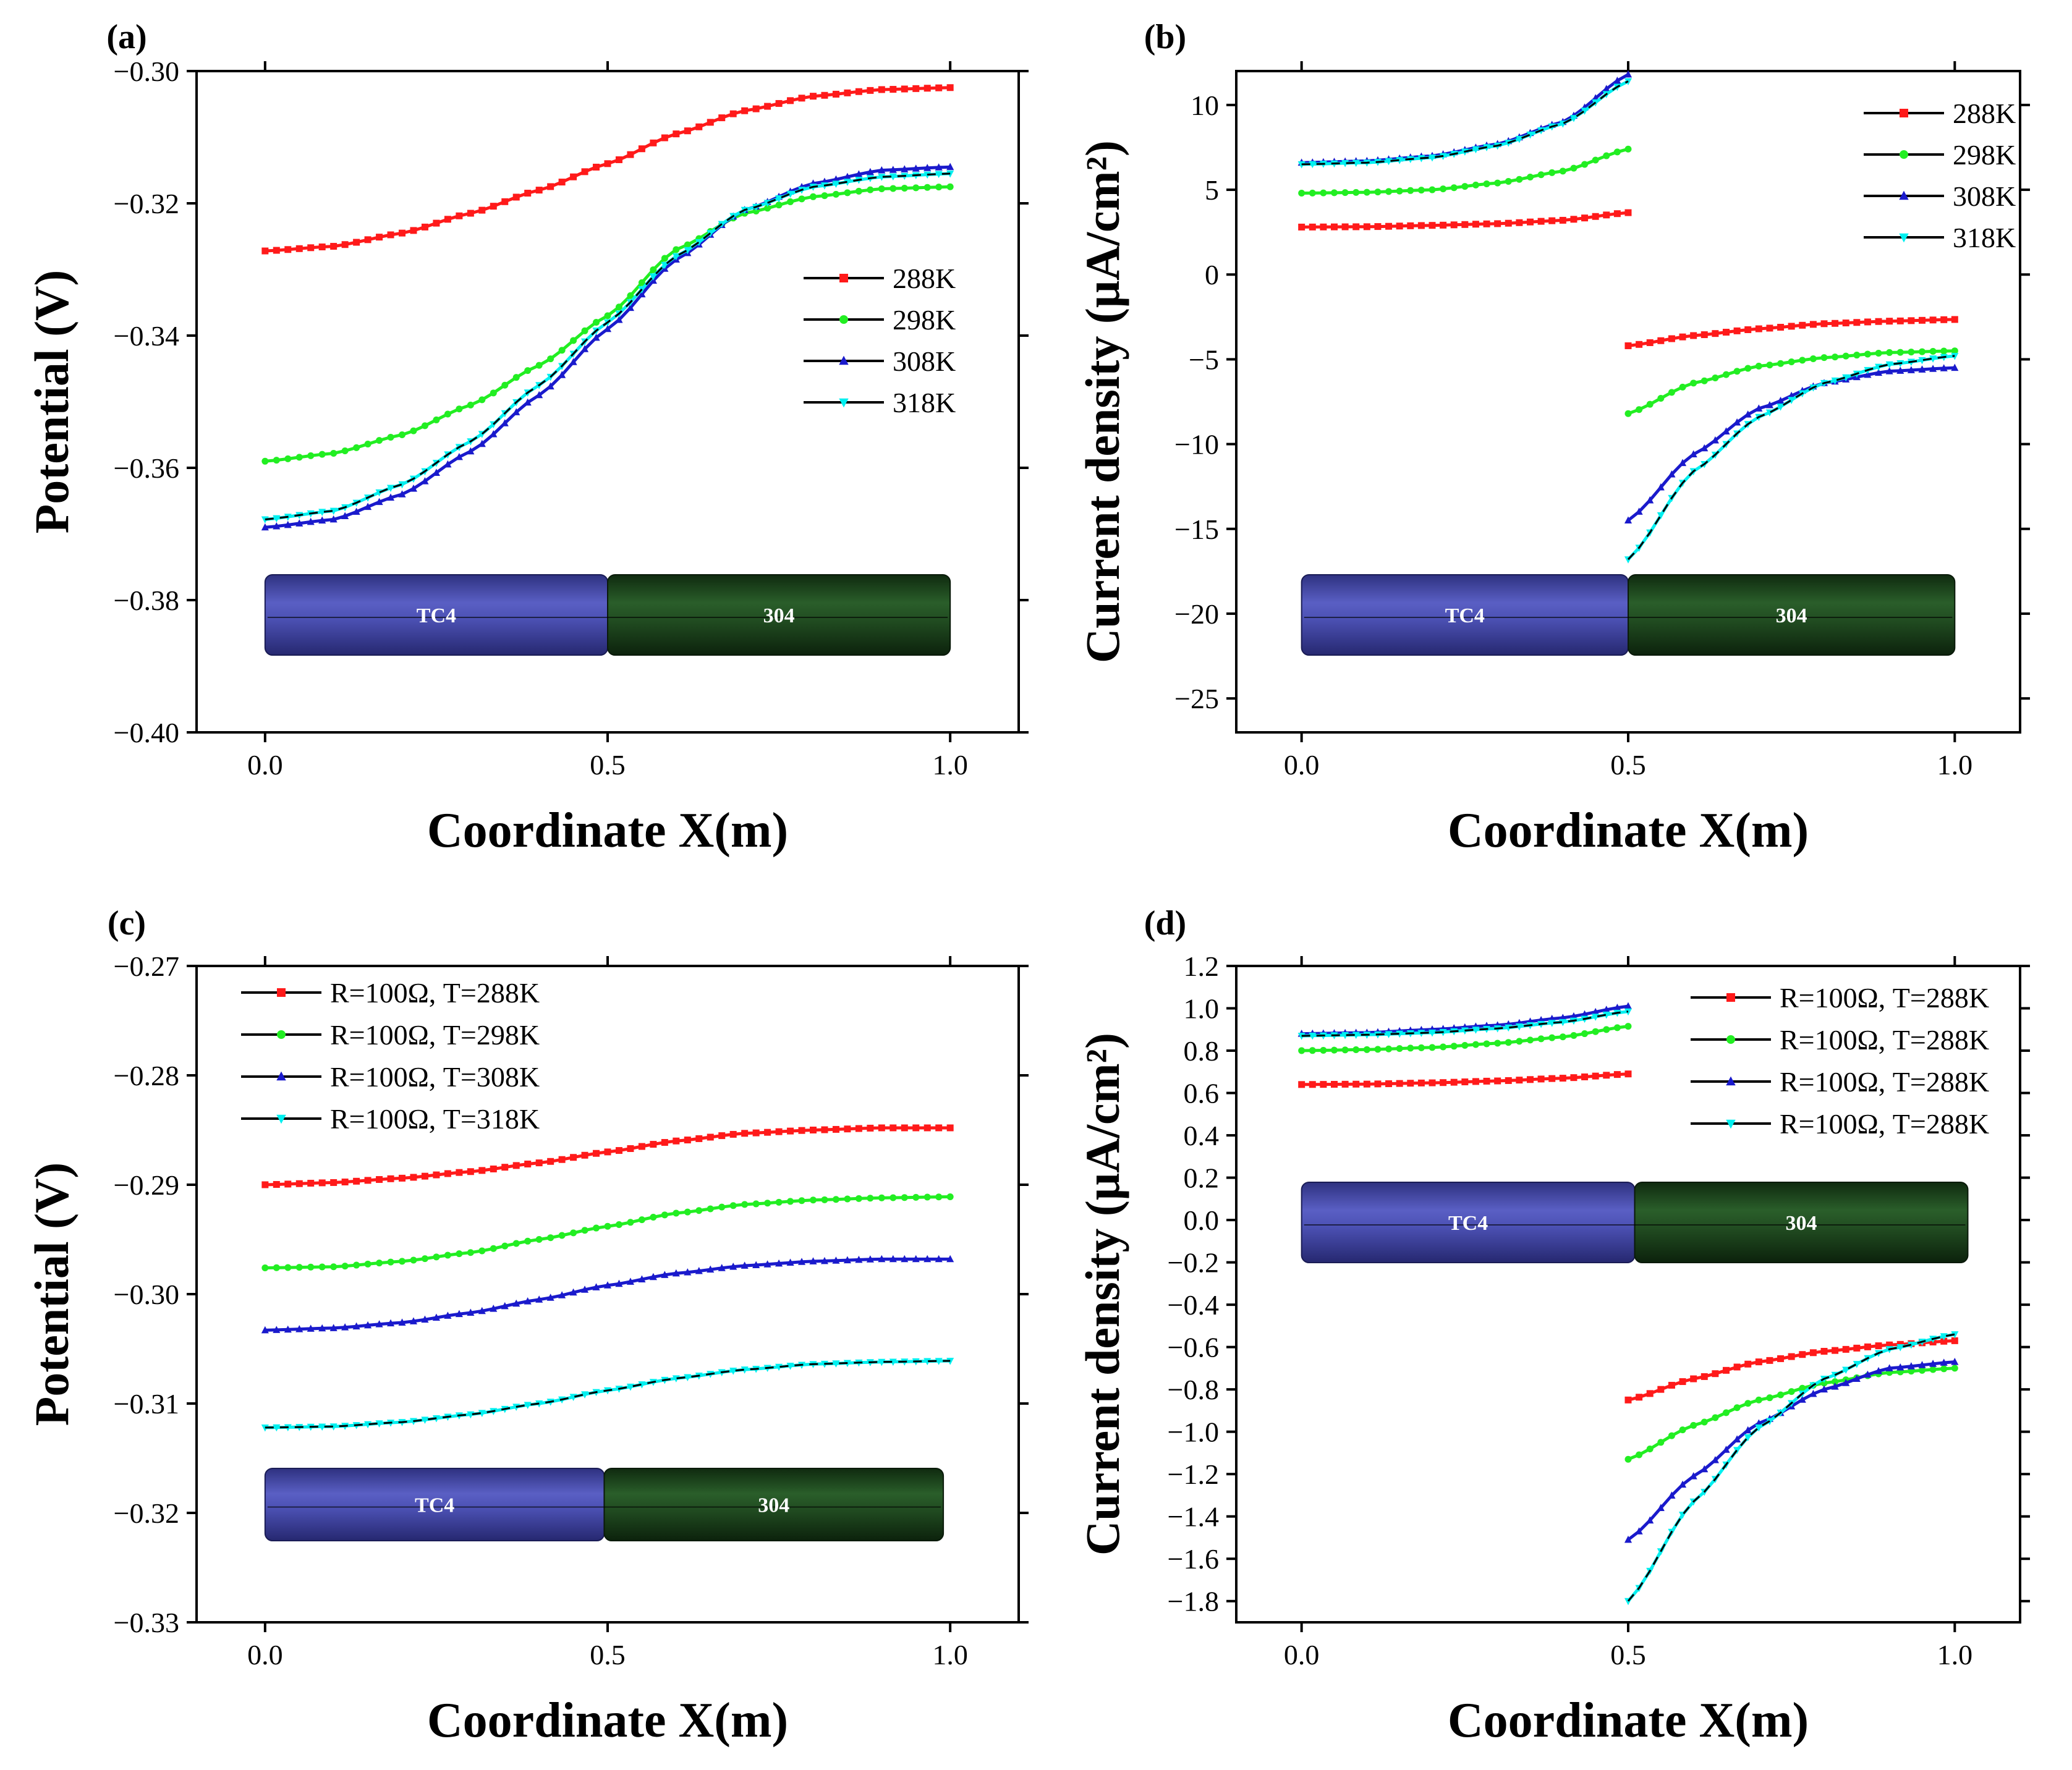 The image size is (2072, 1770). What do you see at coordinates (1204, 360) in the screenshot?
I see `y-tick-label: −5` at bounding box center [1204, 360].